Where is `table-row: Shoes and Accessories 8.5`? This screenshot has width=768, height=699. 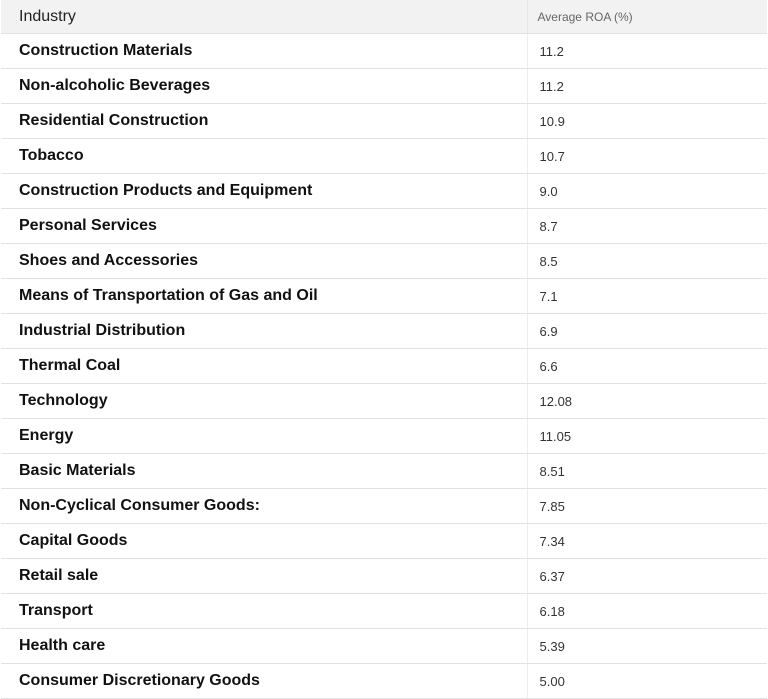 table-row: Shoes and Accessories 8.5 is located at coordinates (384, 261).